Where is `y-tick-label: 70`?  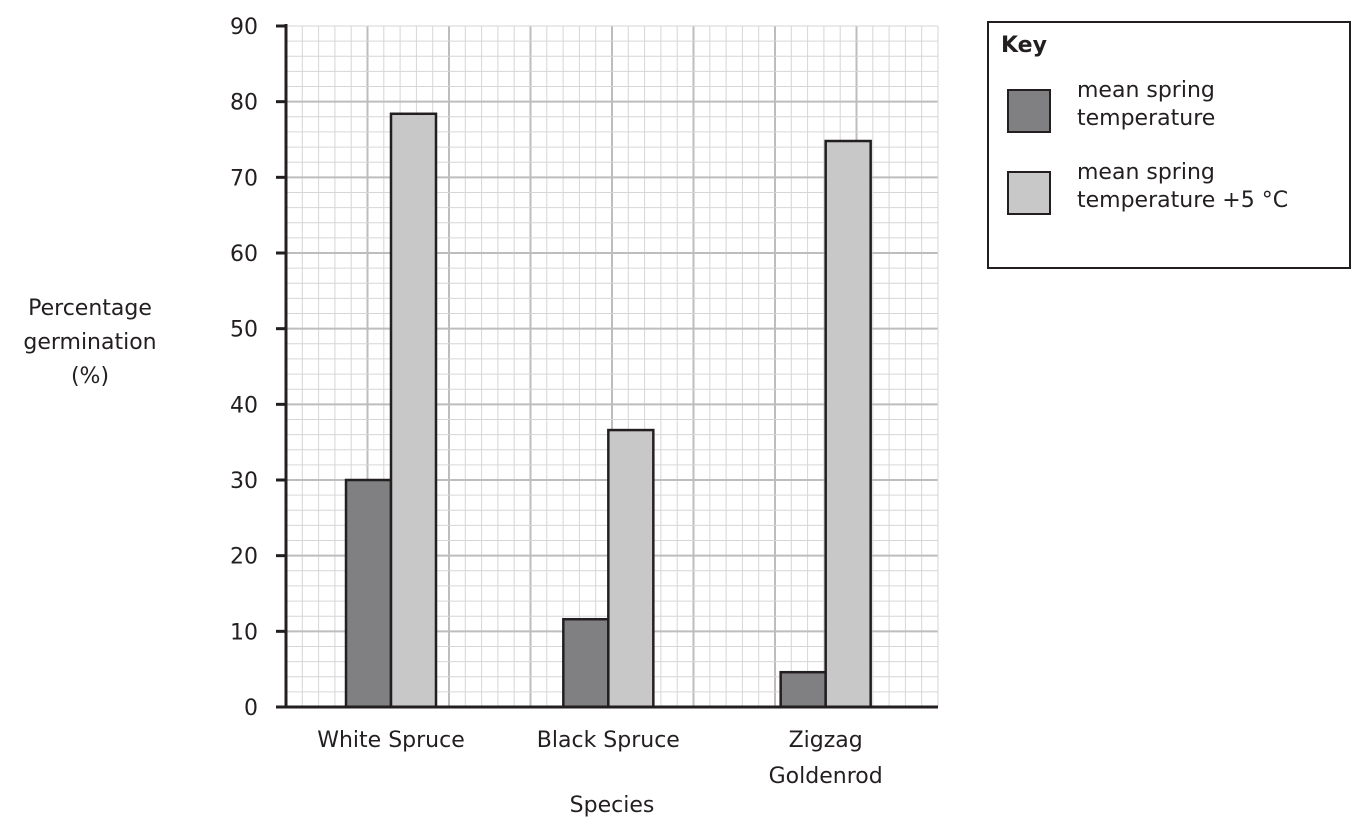 y-tick-label: 70 is located at coordinates (244, 178).